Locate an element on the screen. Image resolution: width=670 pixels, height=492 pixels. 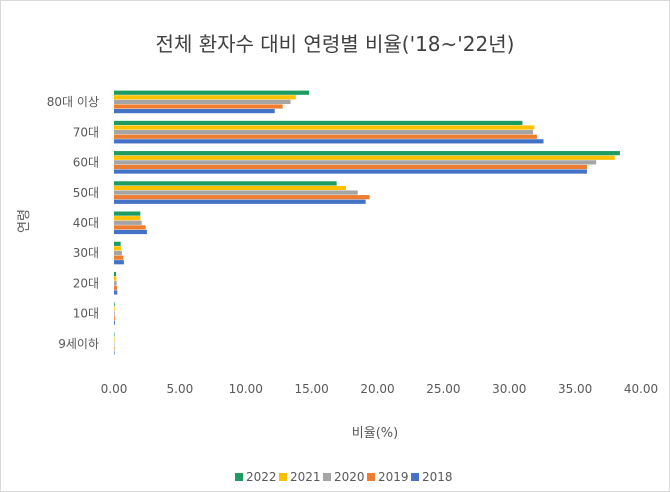
y-tick-label: 30대 is located at coordinates (86, 253).